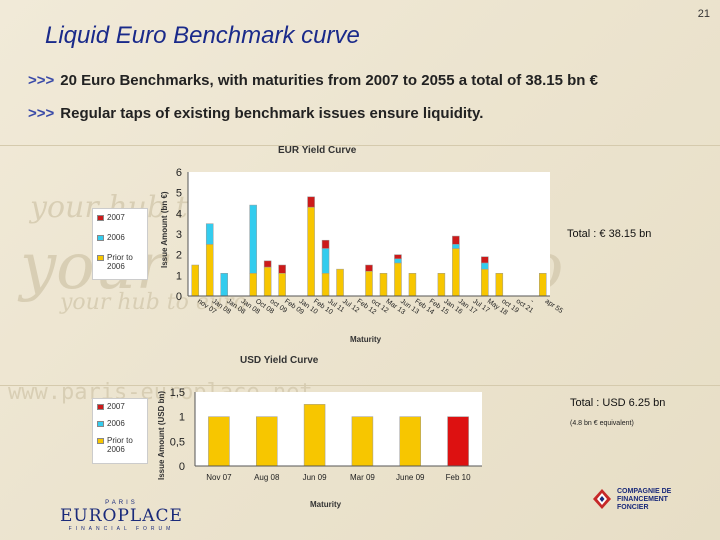 Image resolution: width=720 pixels, height=540 pixels. I want to click on usd-total: Total : USD 6.25 bn, so click(618, 403).